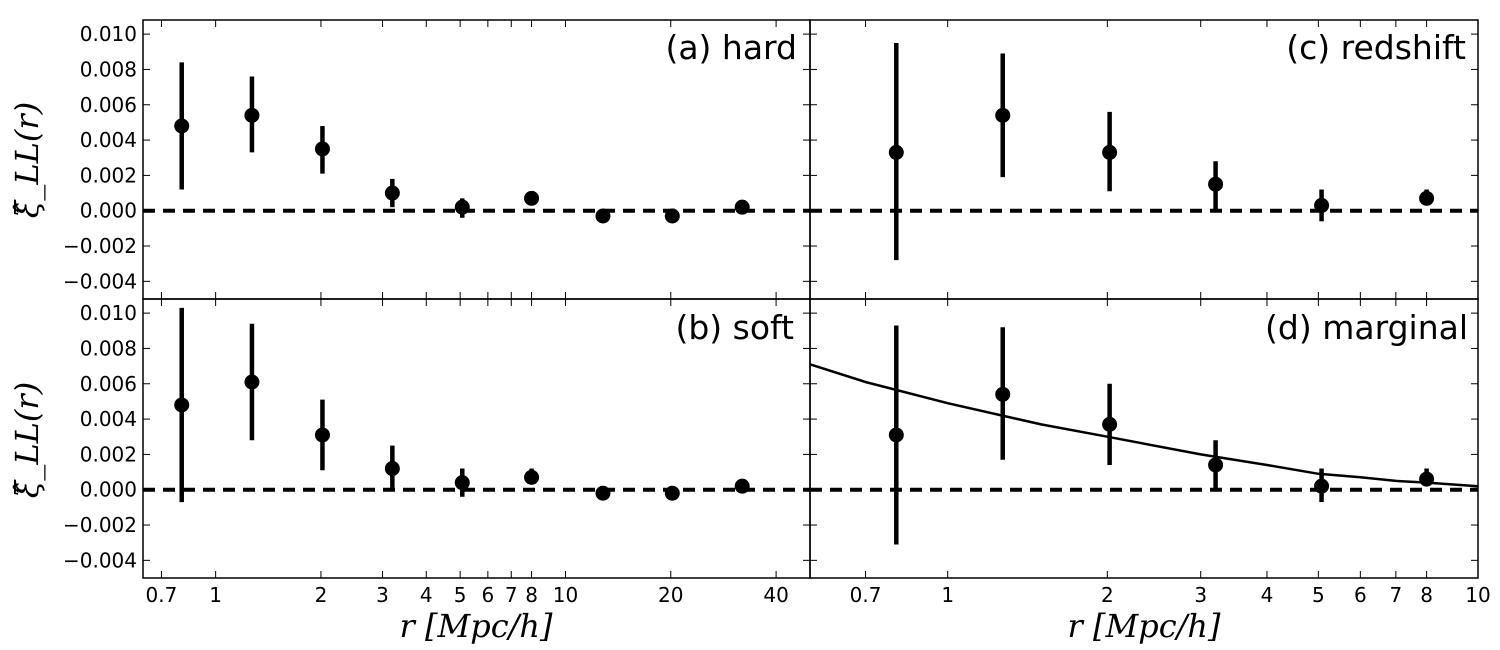  What do you see at coordinates (731, 47) in the screenshot?
I see `panel-label-a: (a) hard` at bounding box center [731, 47].